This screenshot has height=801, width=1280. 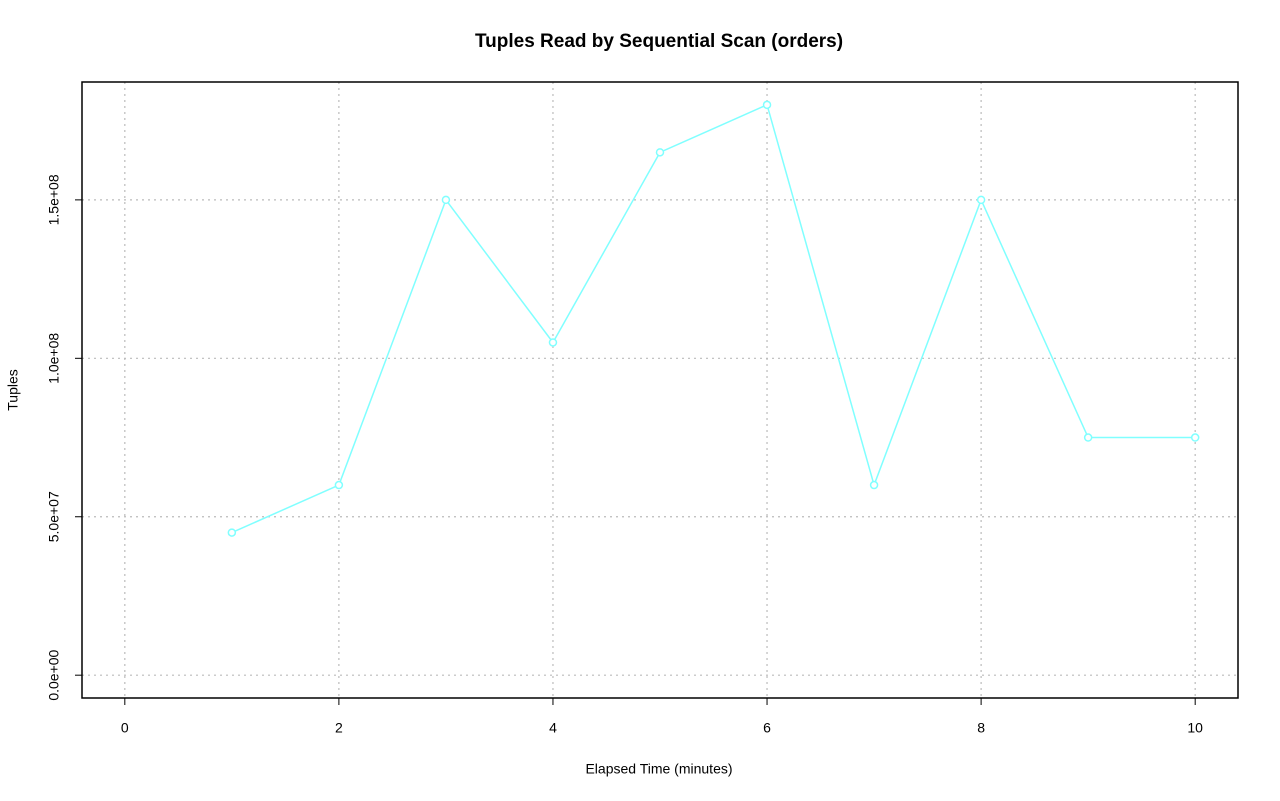 I want to click on y-tick-label: 5.0e+07, so click(x=54, y=516).